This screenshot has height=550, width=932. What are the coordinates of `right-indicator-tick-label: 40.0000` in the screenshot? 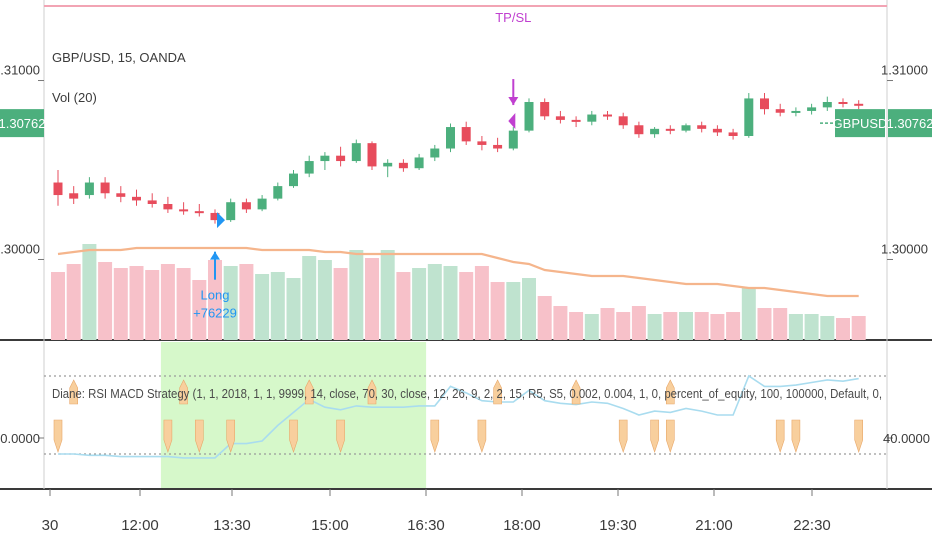 It's located at (906, 438).